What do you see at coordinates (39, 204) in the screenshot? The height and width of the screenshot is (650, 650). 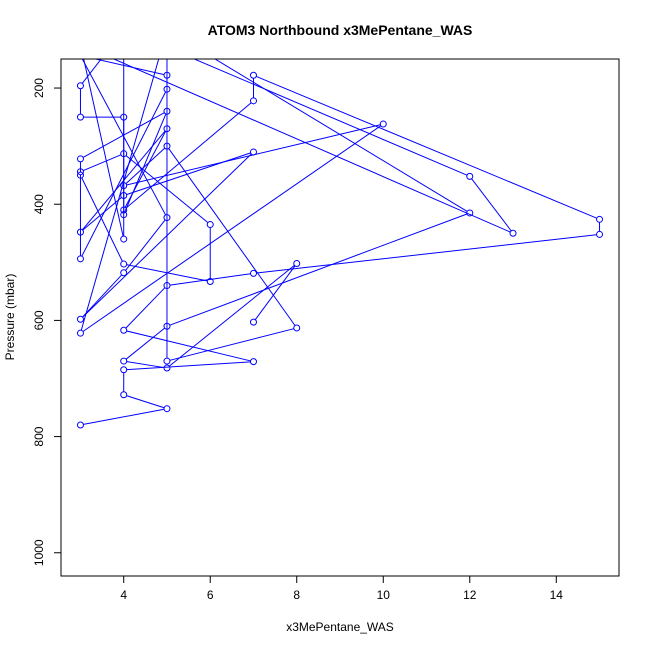 I see `y-tick-label: 400` at bounding box center [39, 204].